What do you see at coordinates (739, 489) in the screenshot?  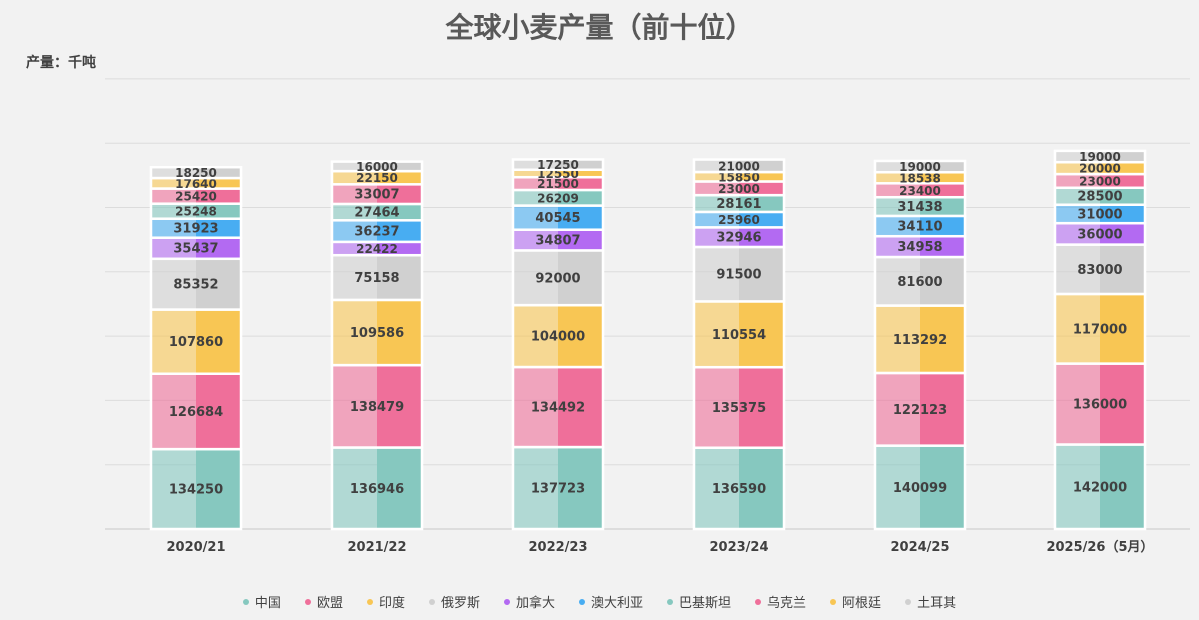 I see `data-label: 136590` at bounding box center [739, 489].